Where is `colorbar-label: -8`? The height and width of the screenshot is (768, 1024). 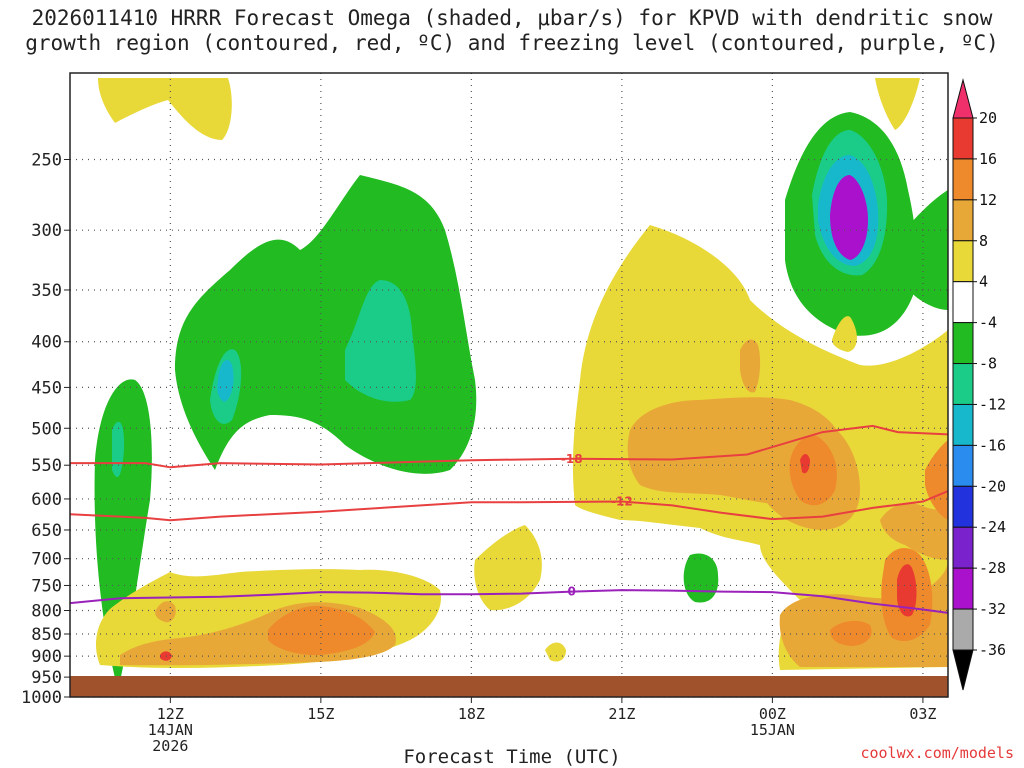
colorbar-label: -8 is located at coordinates (988, 364).